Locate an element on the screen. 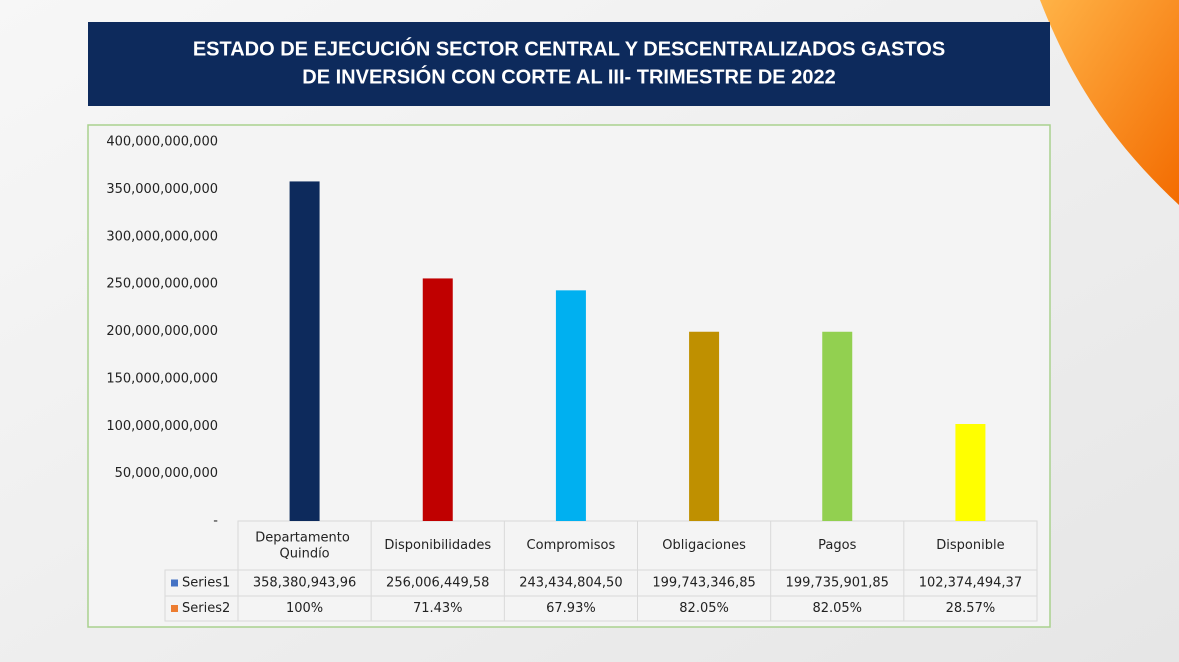 The width and height of the screenshot is (1179, 662). x-tick-label: Pagos is located at coordinates (837, 545).